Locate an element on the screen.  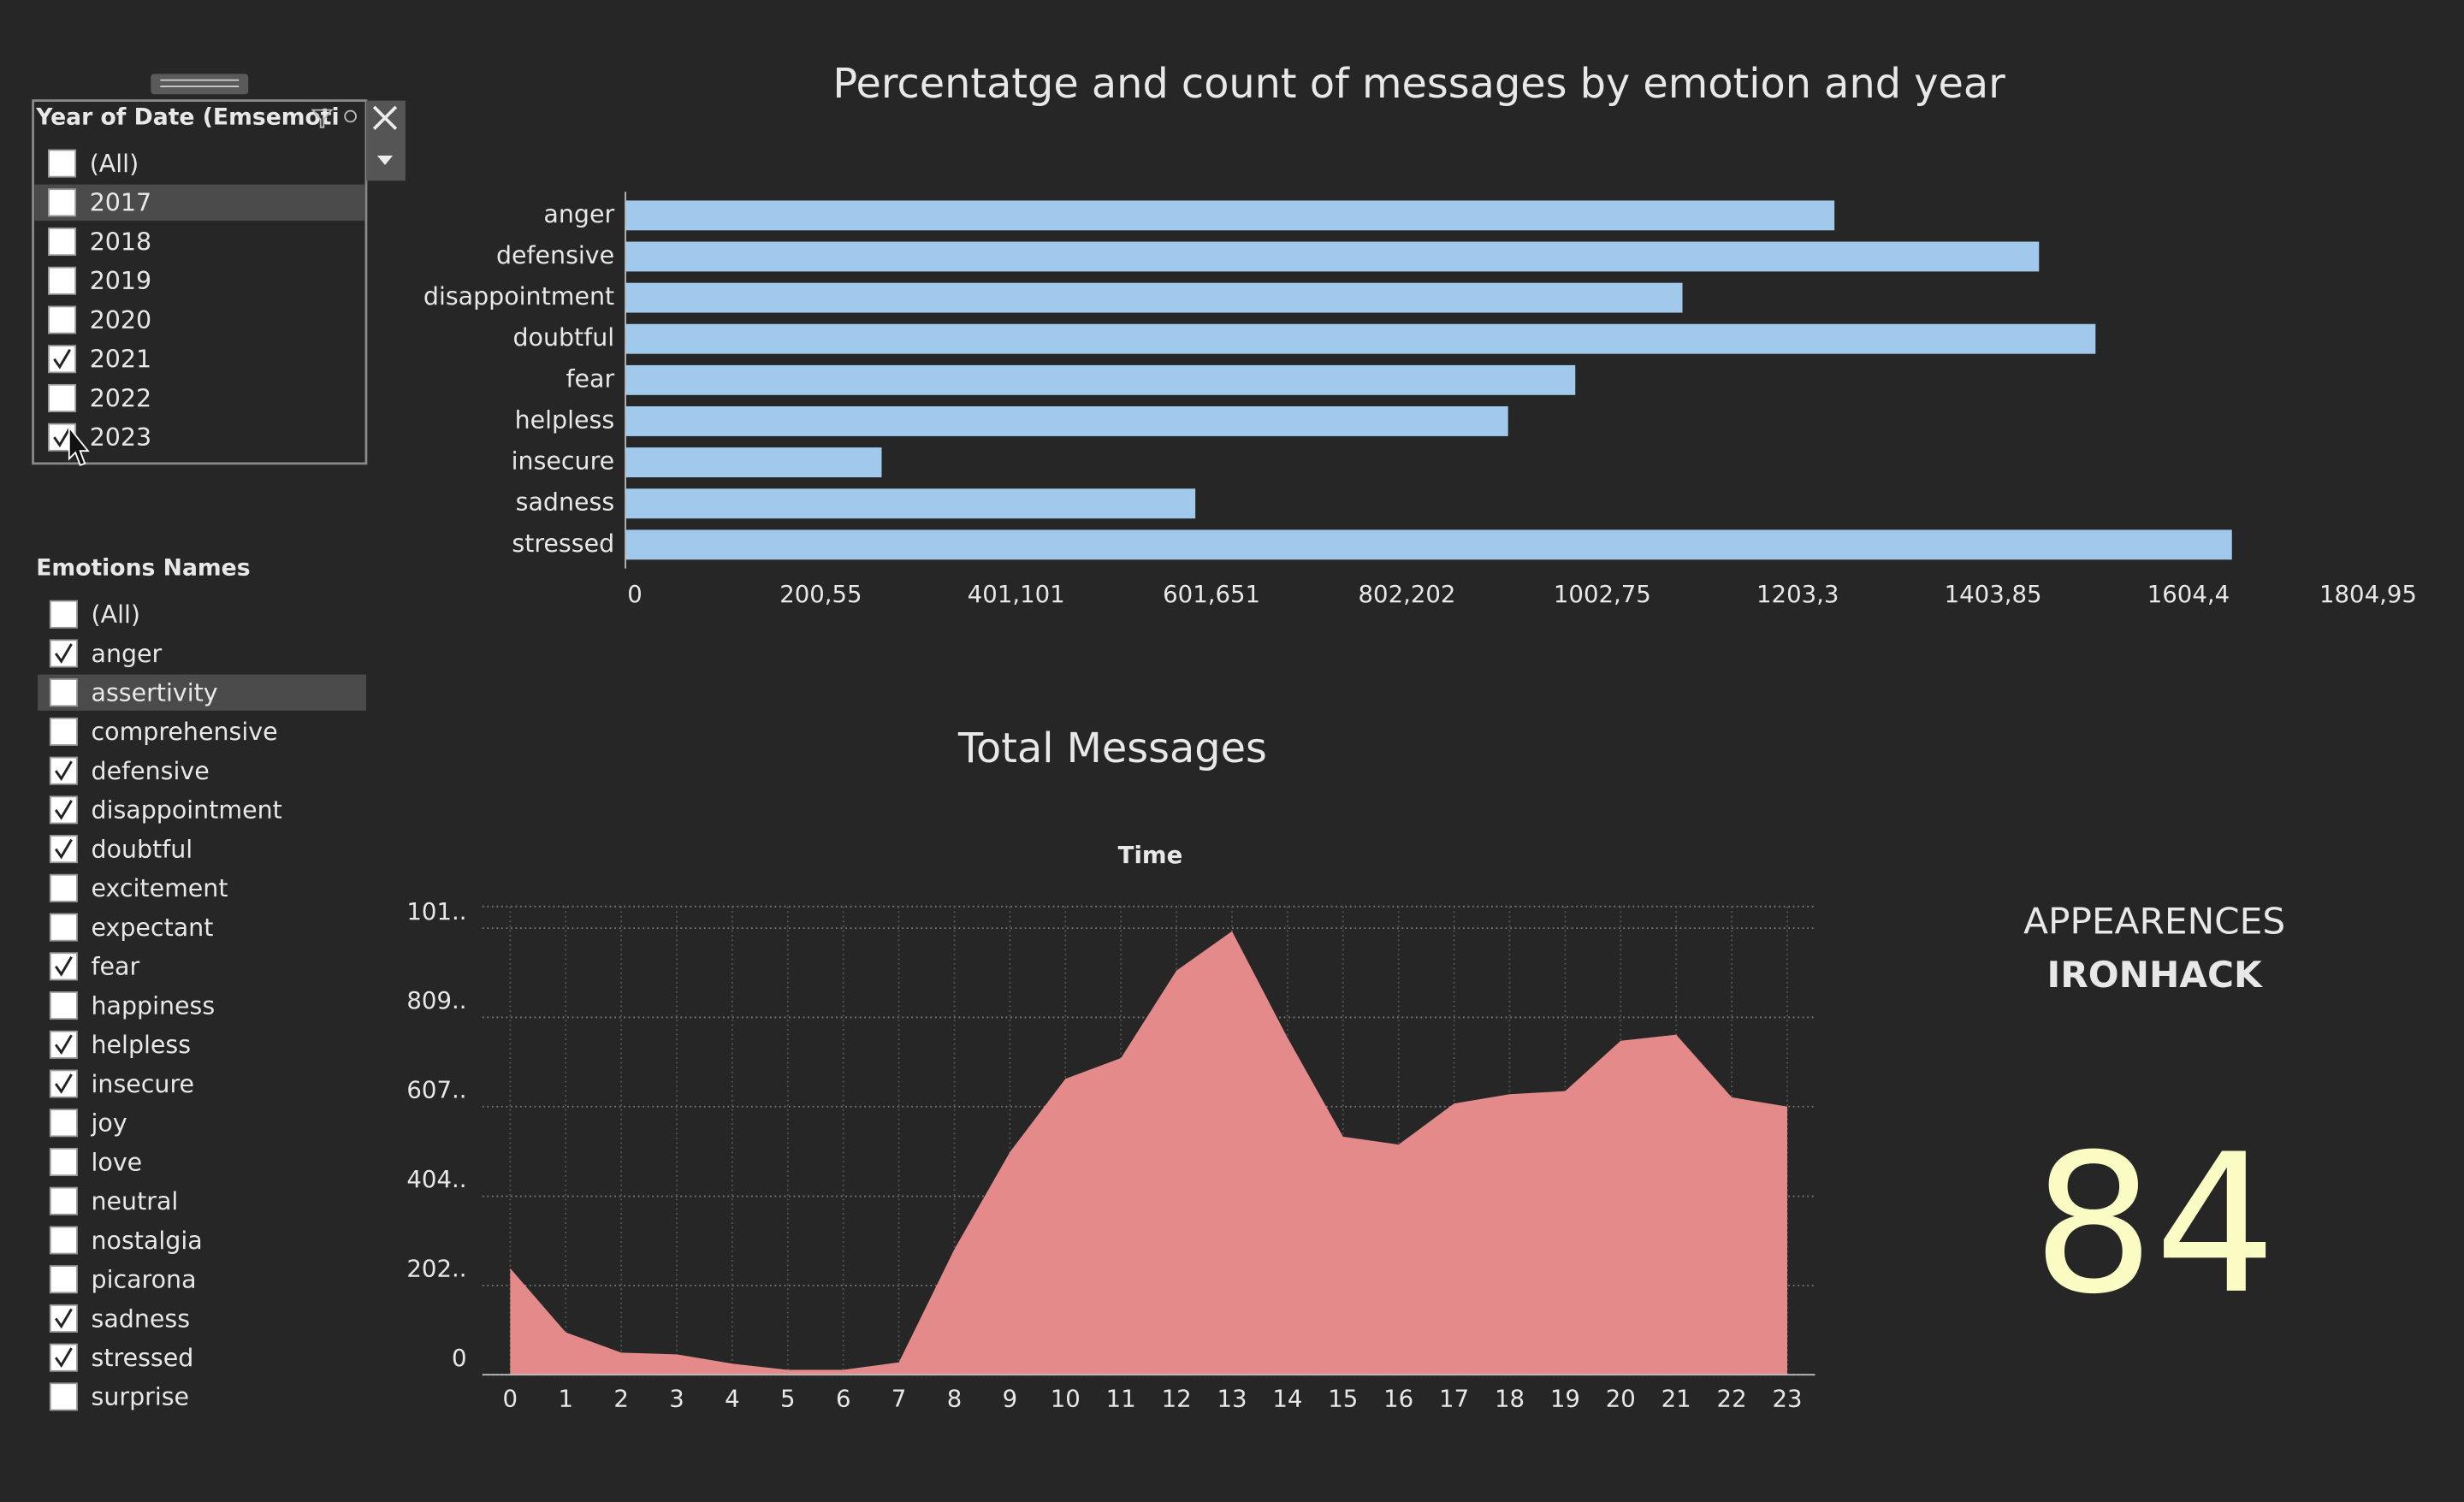
filter-item-label: nostalgia is located at coordinates (147, 1241).